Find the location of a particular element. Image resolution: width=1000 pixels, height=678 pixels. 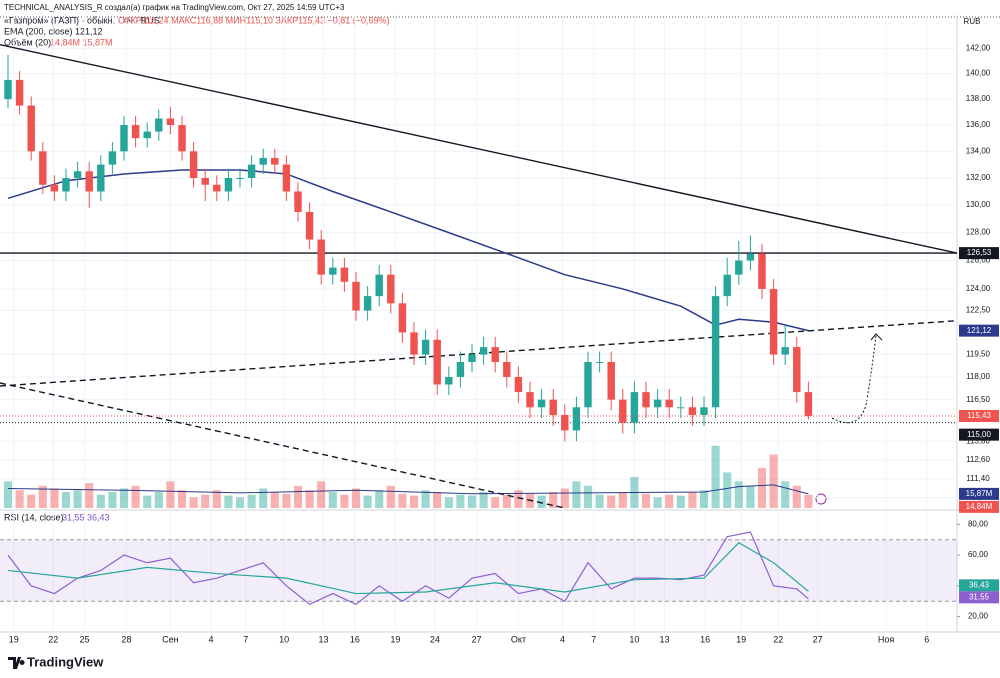

rsi-label: 31,55 is located at coordinates (979, 596).